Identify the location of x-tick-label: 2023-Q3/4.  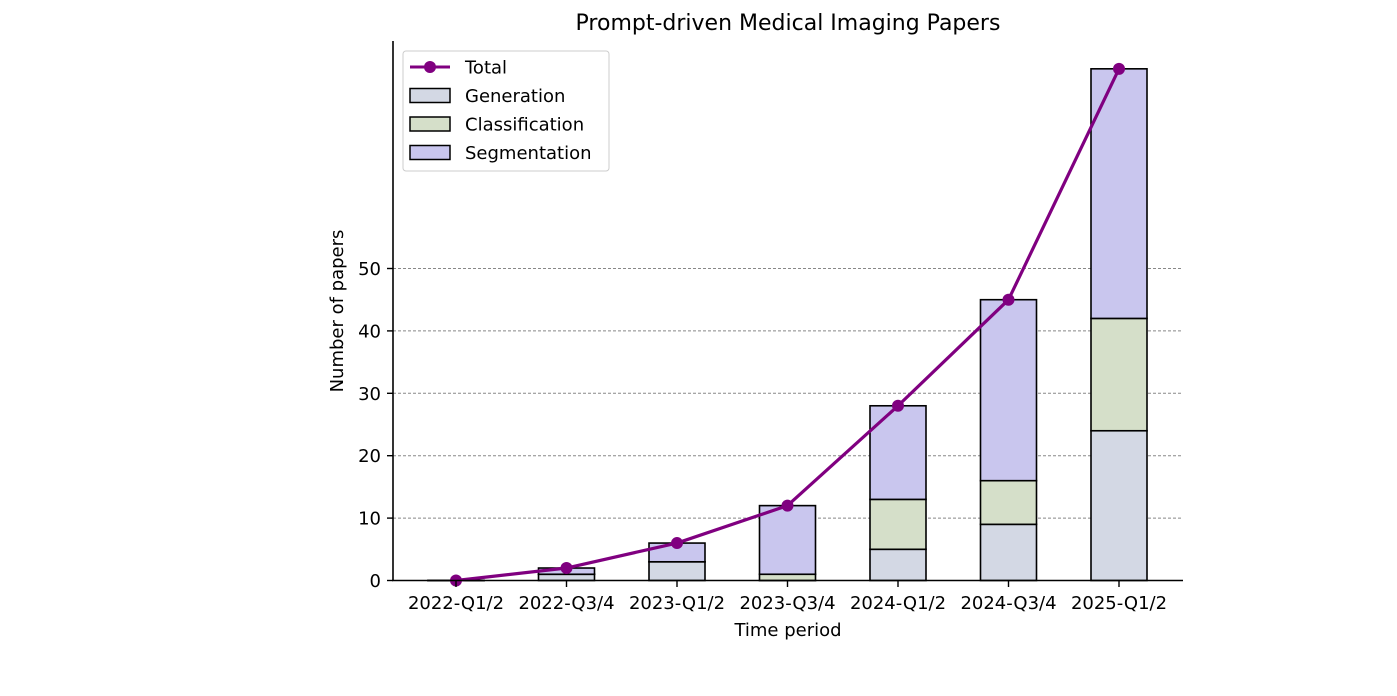
(787, 603).